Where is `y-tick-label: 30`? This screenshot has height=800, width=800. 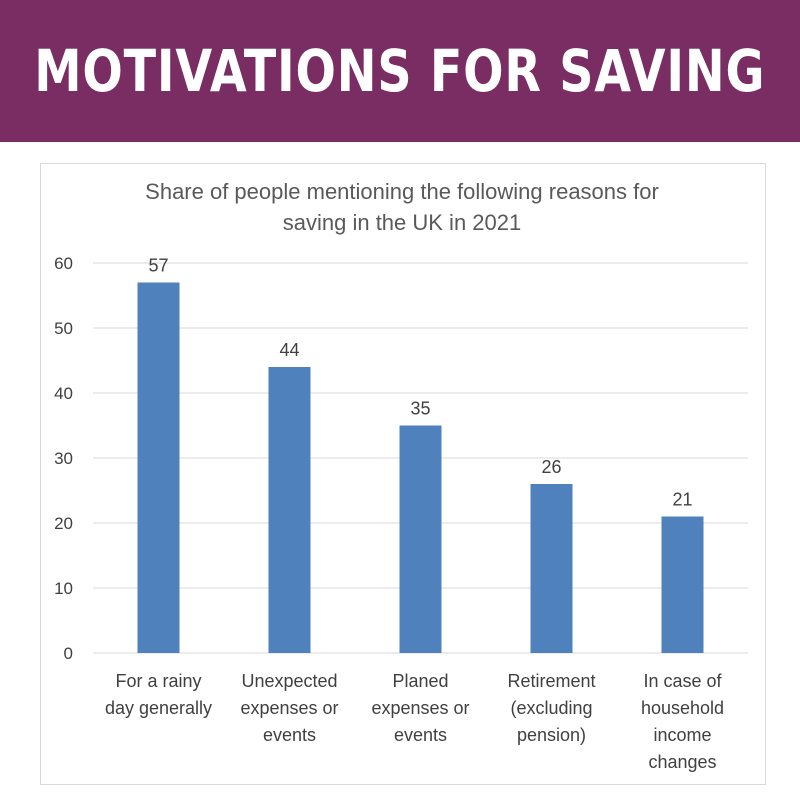
y-tick-label: 30 is located at coordinates (63, 458).